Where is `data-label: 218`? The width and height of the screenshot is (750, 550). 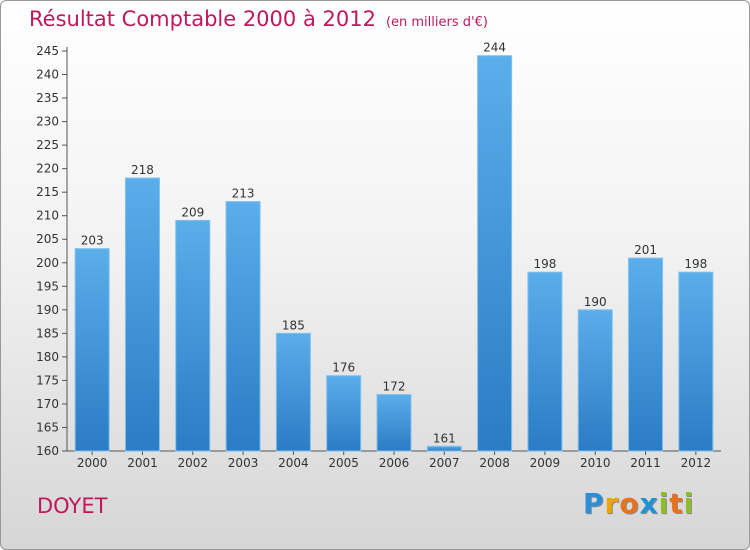
data-label: 218 is located at coordinates (142, 170).